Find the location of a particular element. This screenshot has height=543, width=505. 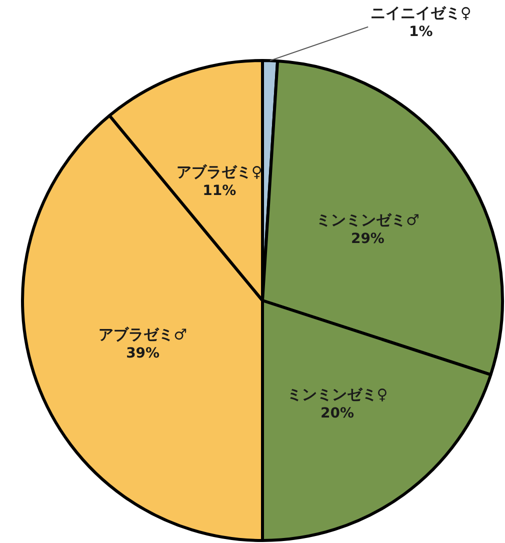

slice-label: アブラゼミ♂ is located at coordinates (143, 335).